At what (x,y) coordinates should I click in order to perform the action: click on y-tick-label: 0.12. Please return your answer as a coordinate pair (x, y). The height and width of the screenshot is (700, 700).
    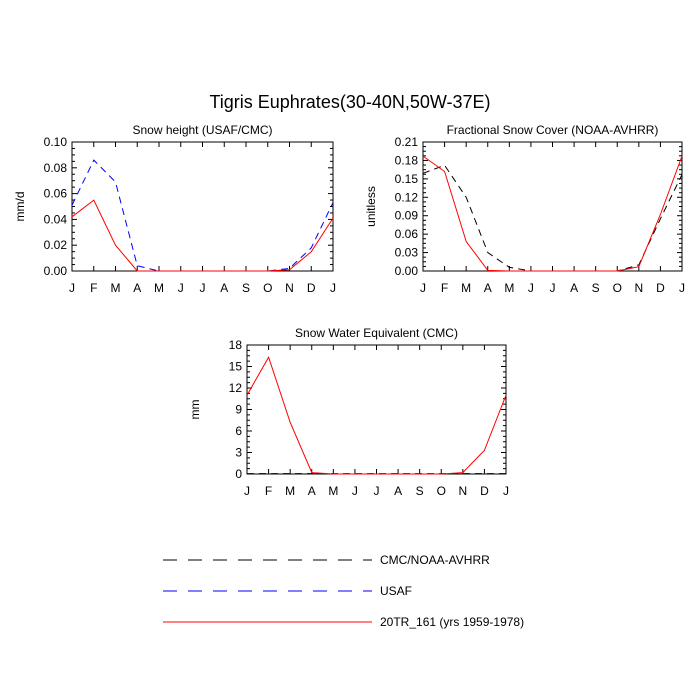
    Looking at the image, I should click on (407, 197).